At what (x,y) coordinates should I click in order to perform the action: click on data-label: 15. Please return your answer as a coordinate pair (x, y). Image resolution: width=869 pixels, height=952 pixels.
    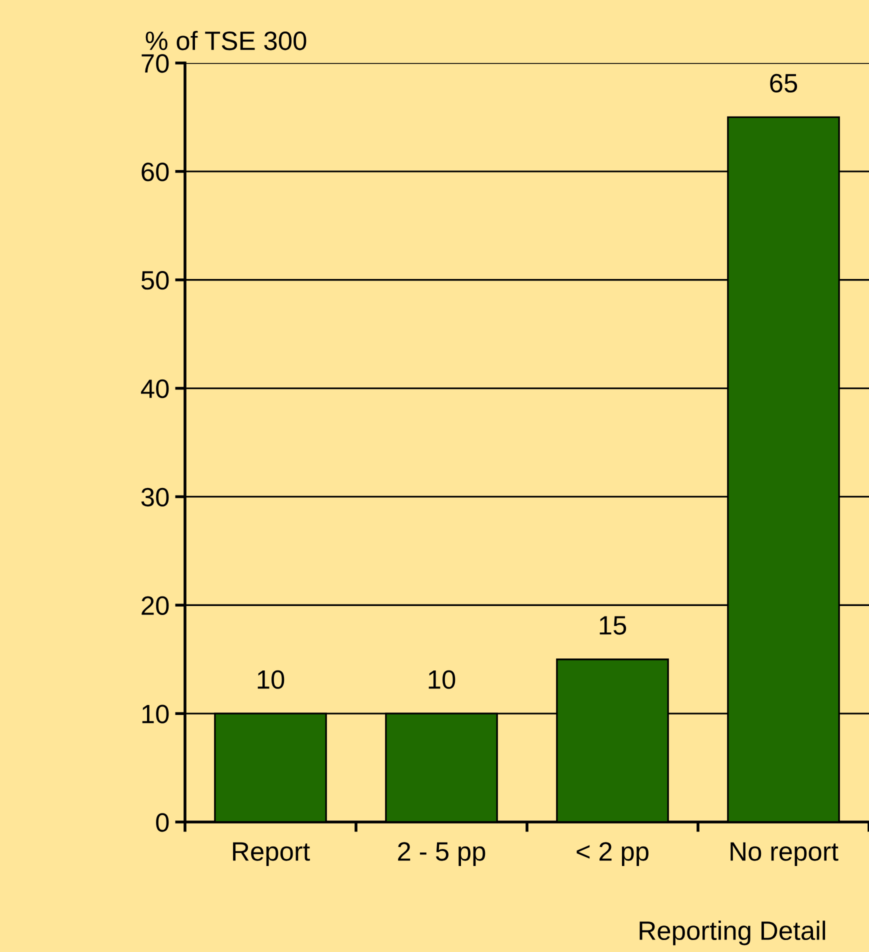
    Looking at the image, I should click on (613, 625).